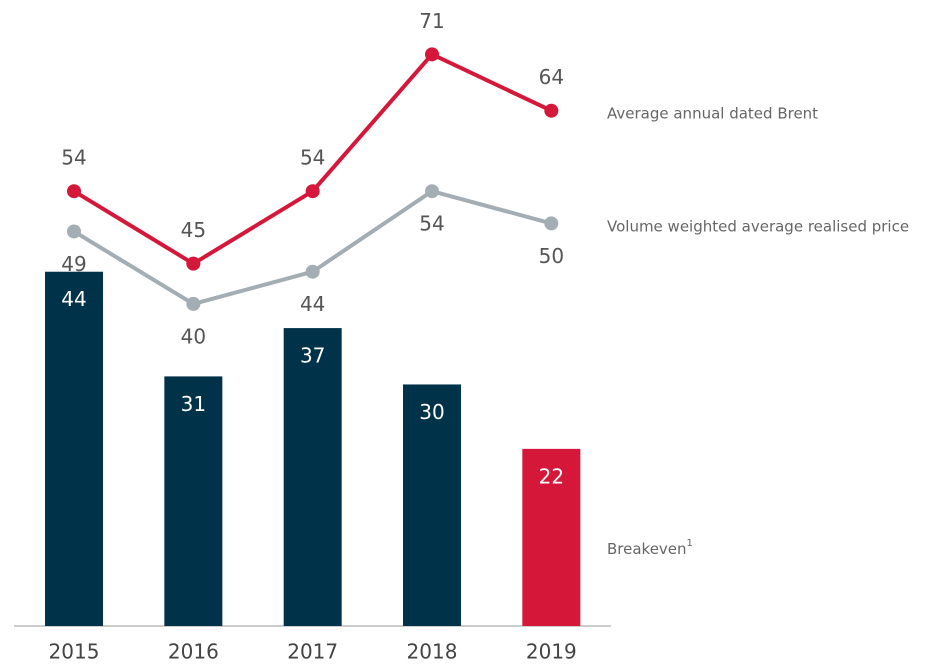 Image resolution: width=930 pixels, height=665 pixels. Describe the element at coordinates (193, 230) in the screenshot. I see `point-value-label: 45` at that location.